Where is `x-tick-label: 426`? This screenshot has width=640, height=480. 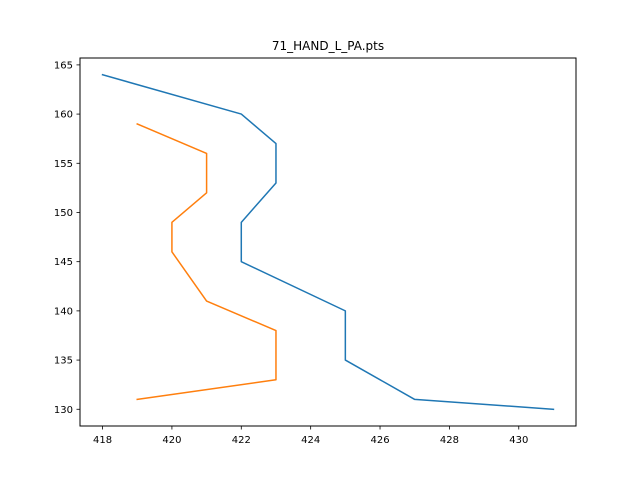
x-tick-label: 426 is located at coordinates (379, 440).